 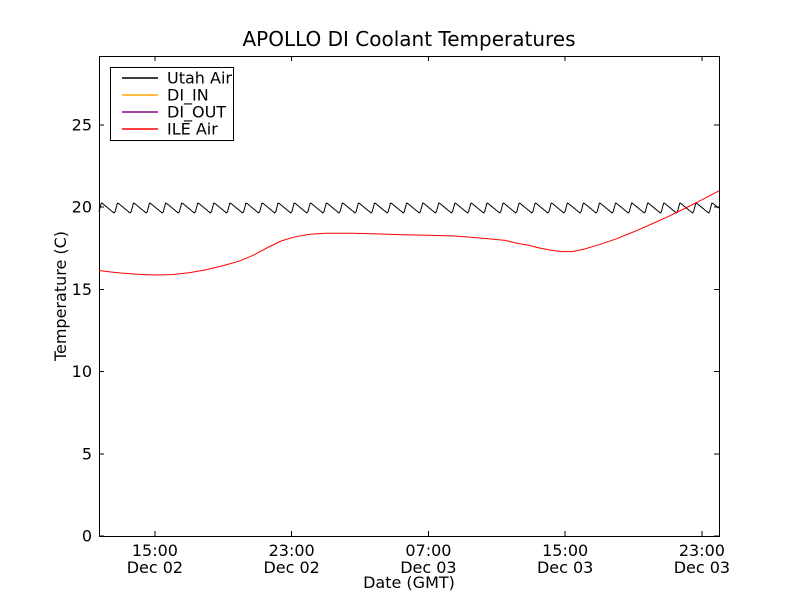 What do you see at coordinates (408, 39) in the screenshot?
I see `chart-title: APOLLO DI Coolant Temperatures` at bounding box center [408, 39].